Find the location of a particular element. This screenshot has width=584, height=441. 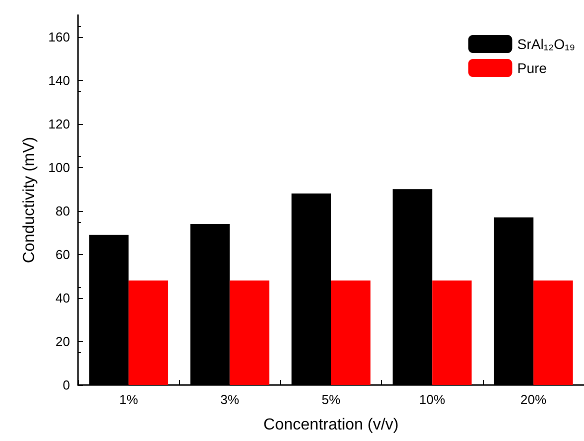

y-tick-label: 60 is located at coordinates (63, 254).